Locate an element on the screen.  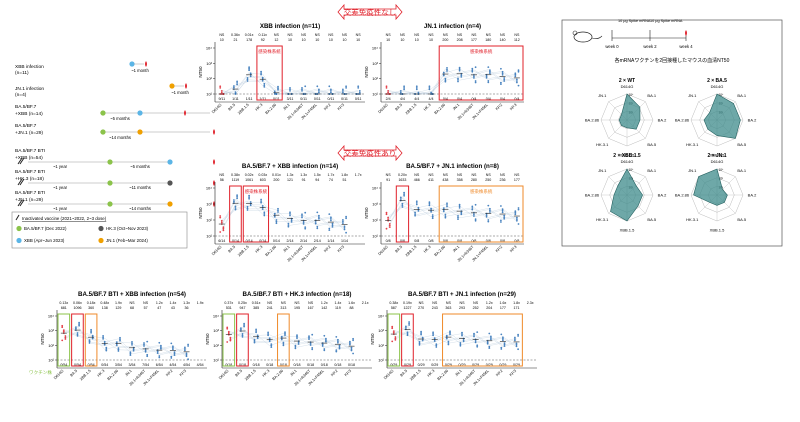
gmt-label: 10 is located at coordinates (304, 40).